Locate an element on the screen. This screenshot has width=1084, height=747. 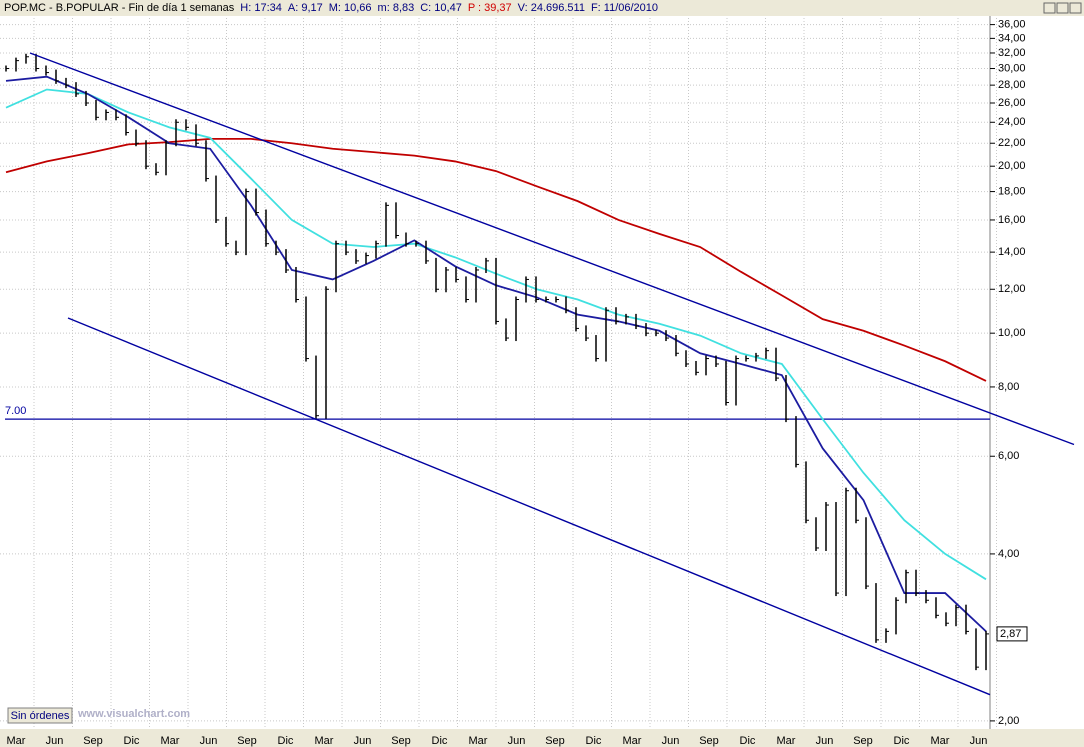
maximize-button is located at coordinates (1062, 8).